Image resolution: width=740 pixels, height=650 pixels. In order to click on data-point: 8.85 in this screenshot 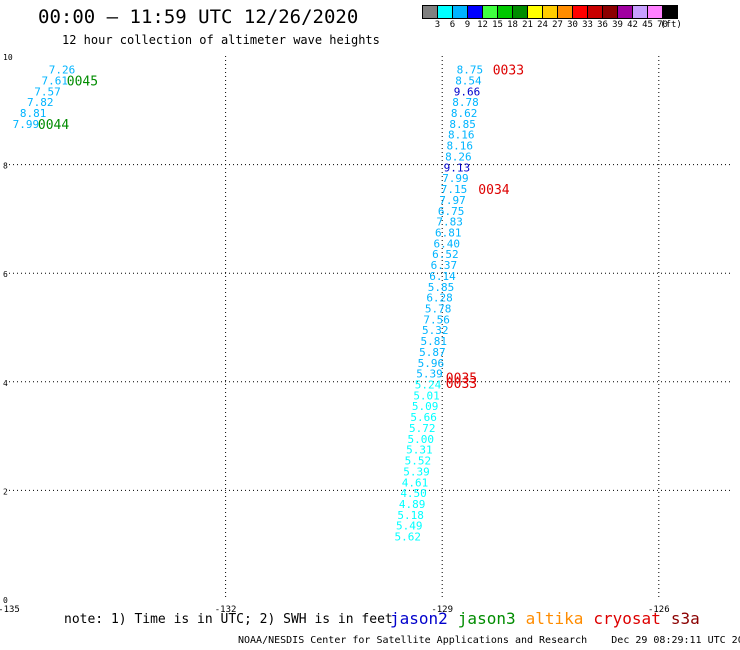, I will do `click(462, 124)`.